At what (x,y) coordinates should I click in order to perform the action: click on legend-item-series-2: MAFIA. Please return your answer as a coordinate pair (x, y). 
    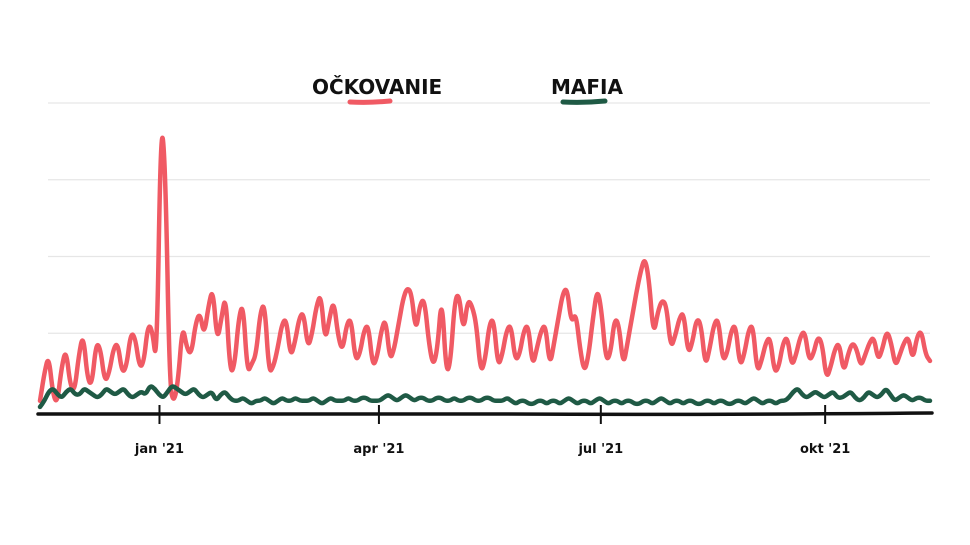
    Looking at the image, I should click on (587, 90).